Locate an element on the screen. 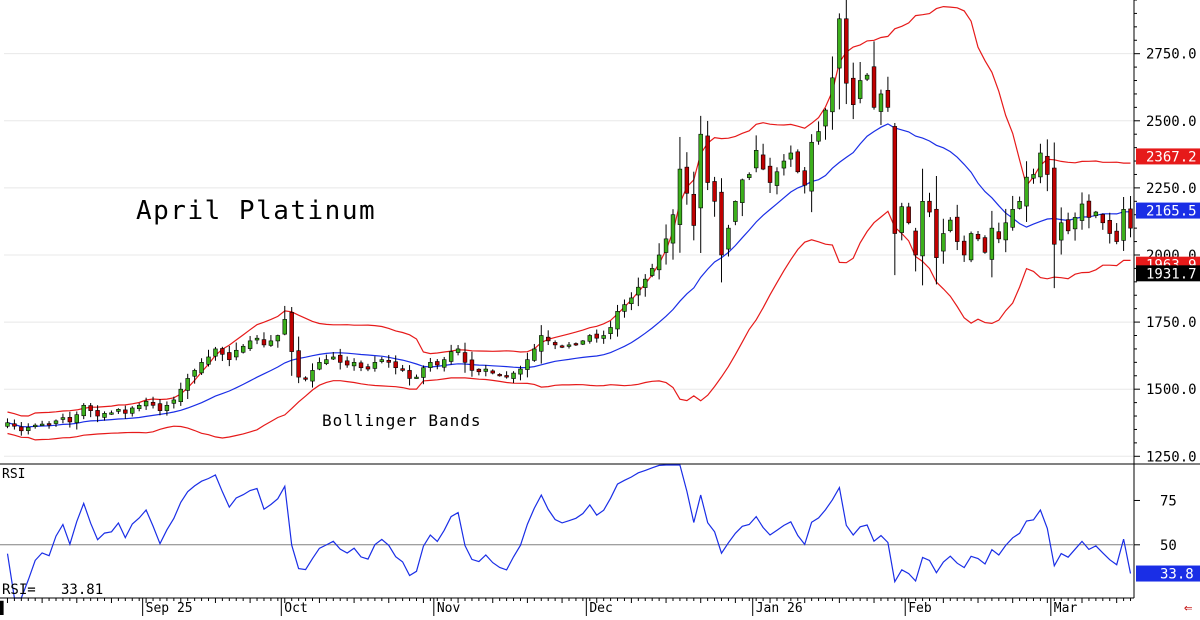  x-tick-label: Mar is located at coordinates (1066, 608).